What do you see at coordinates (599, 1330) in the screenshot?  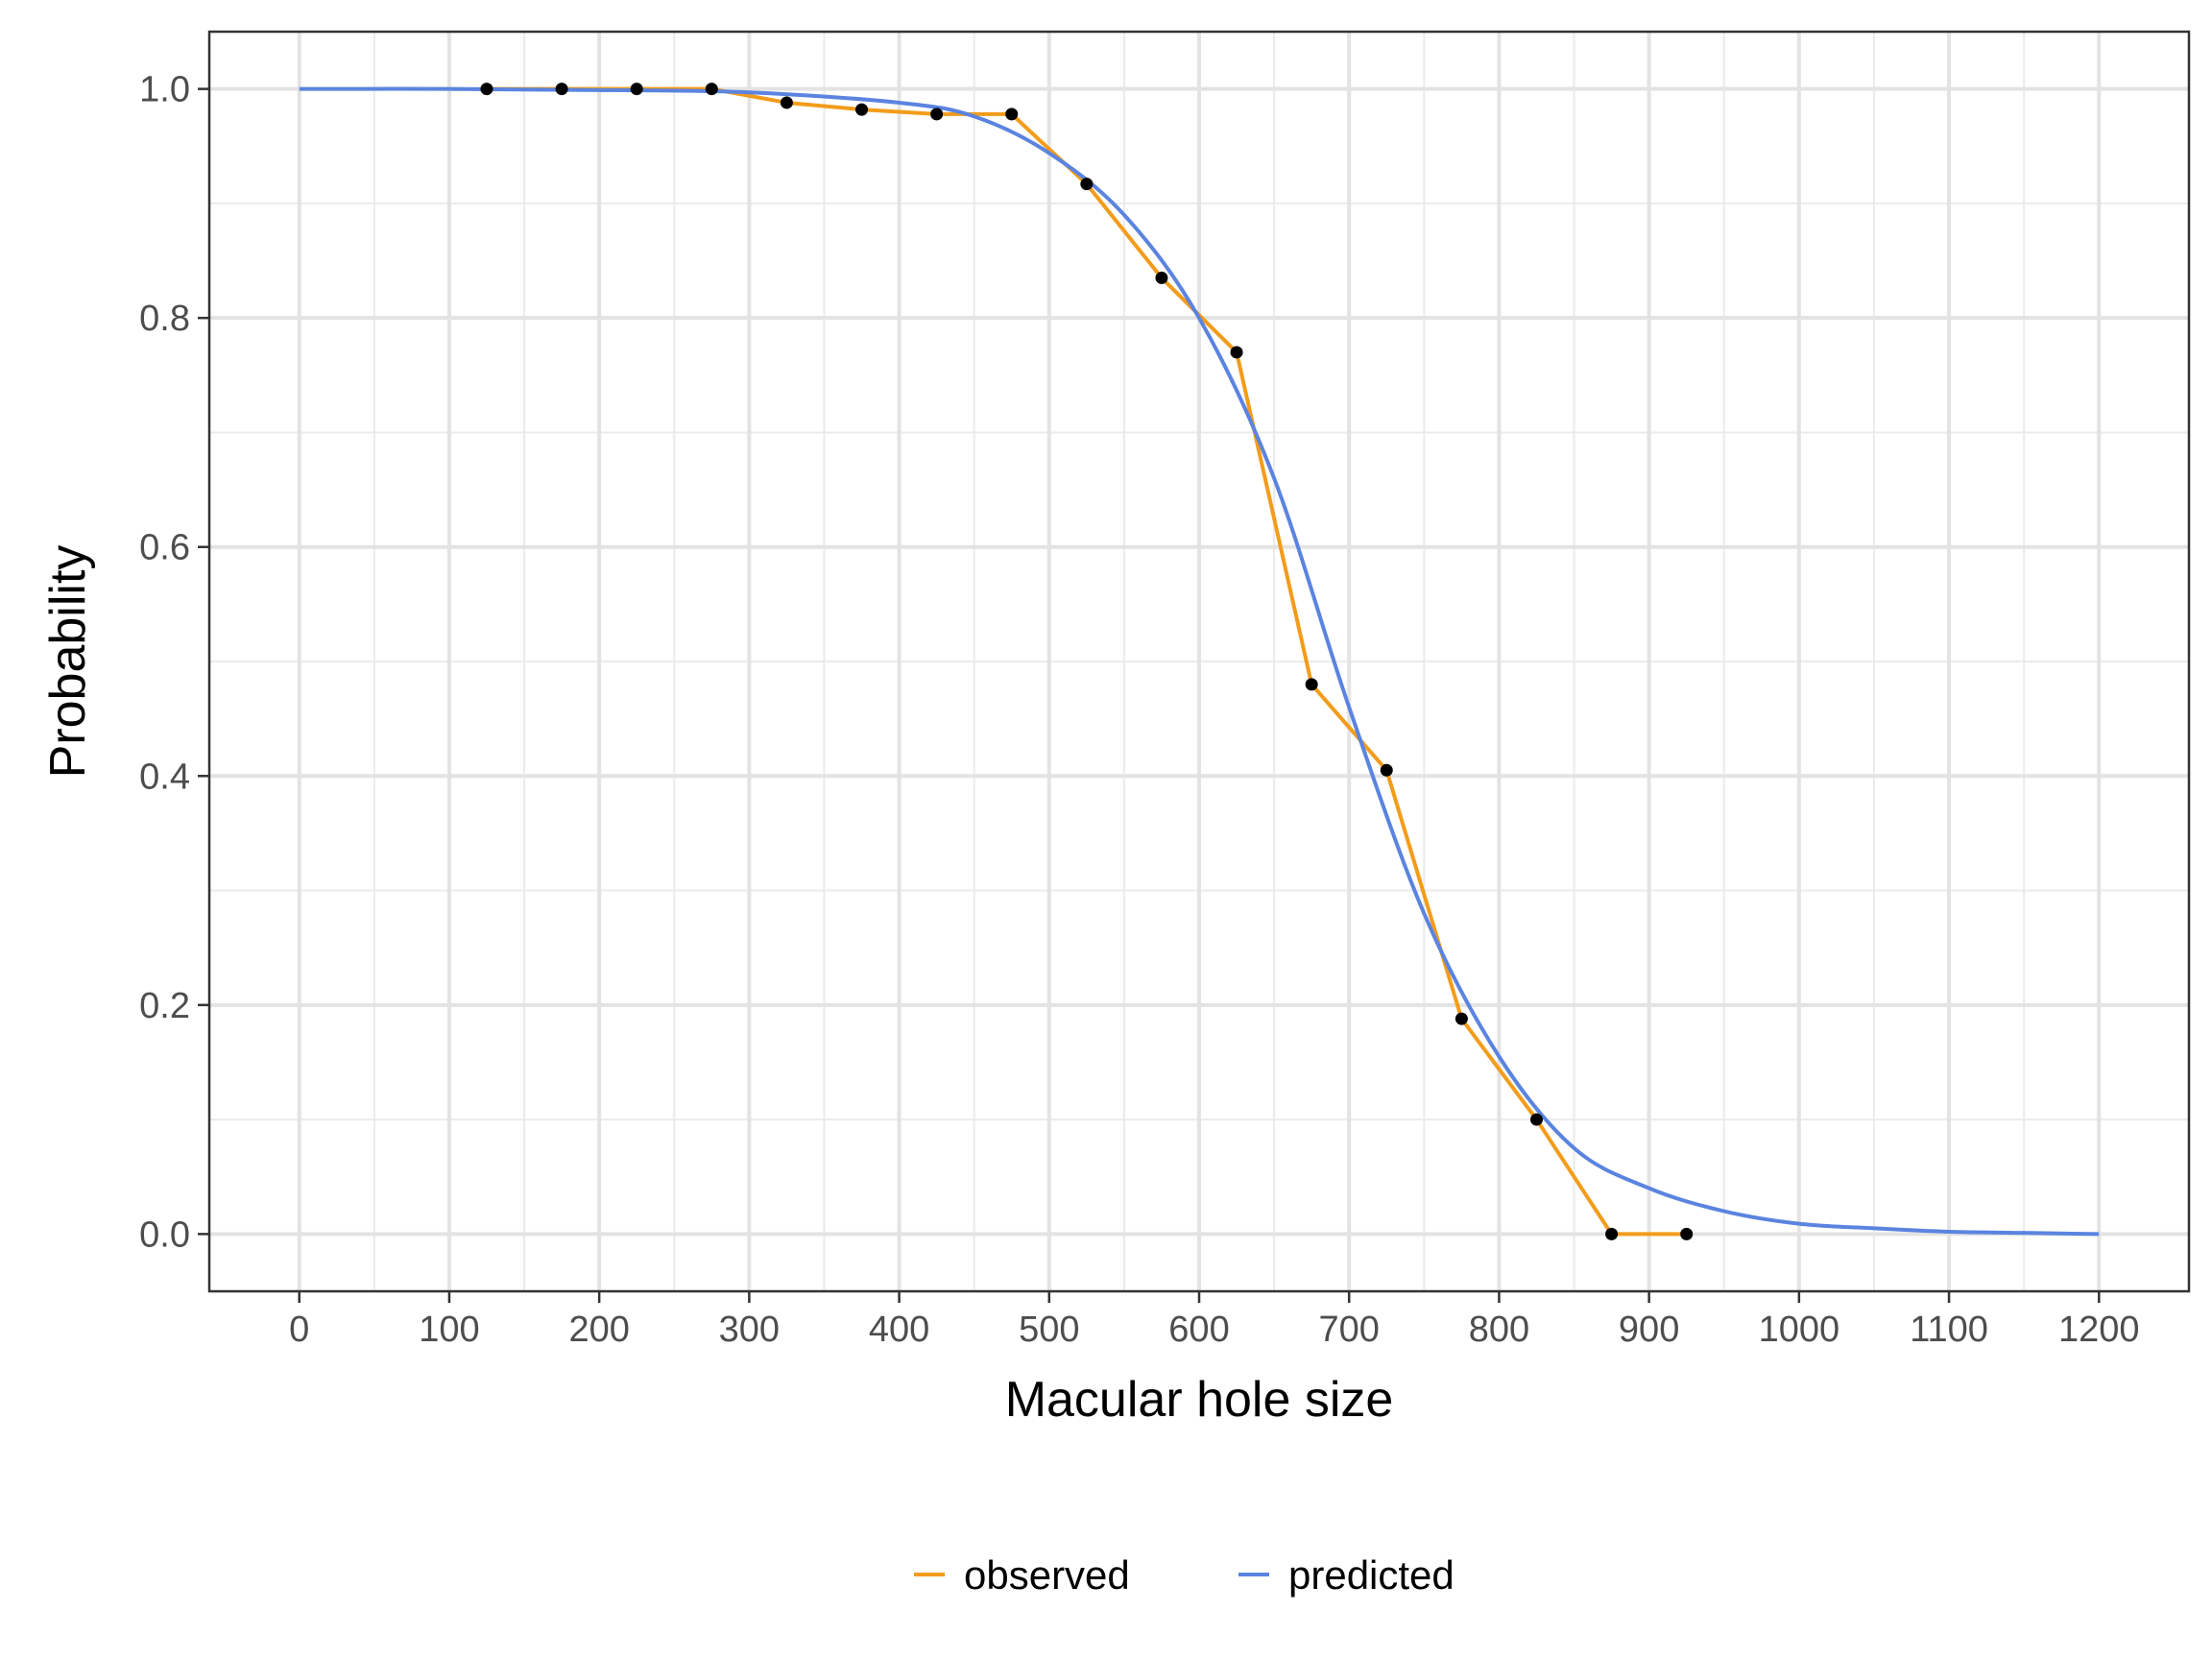 I see `x-tick-label: 200` at bounding box center [599, 1330].